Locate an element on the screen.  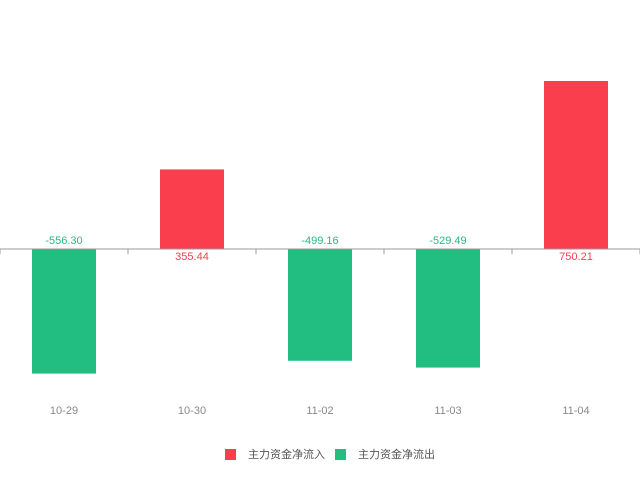
x-tick-label: 10-29 is located at coordinates (64, 411).